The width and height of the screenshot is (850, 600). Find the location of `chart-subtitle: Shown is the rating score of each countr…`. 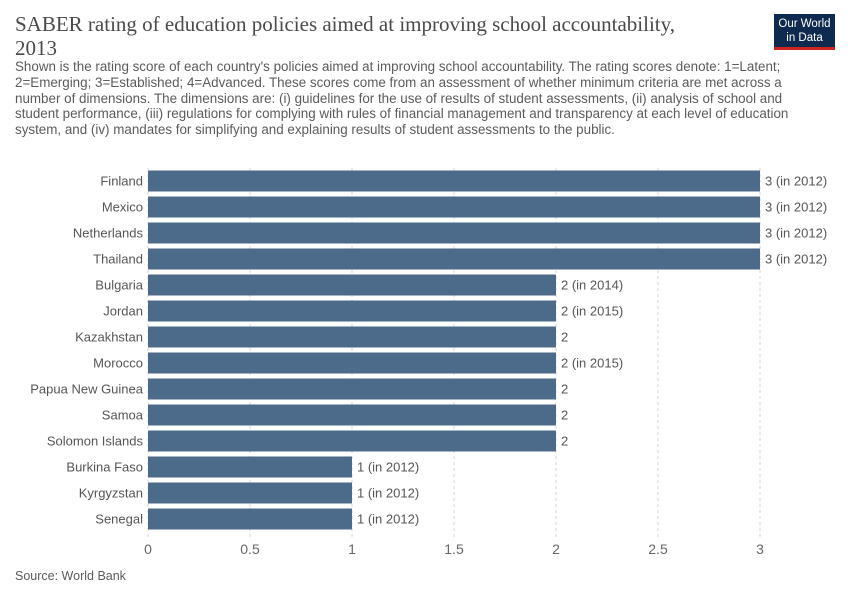

chart-subtitle: Shown is the rating score of each countr… is located at coordinates (402, 98).